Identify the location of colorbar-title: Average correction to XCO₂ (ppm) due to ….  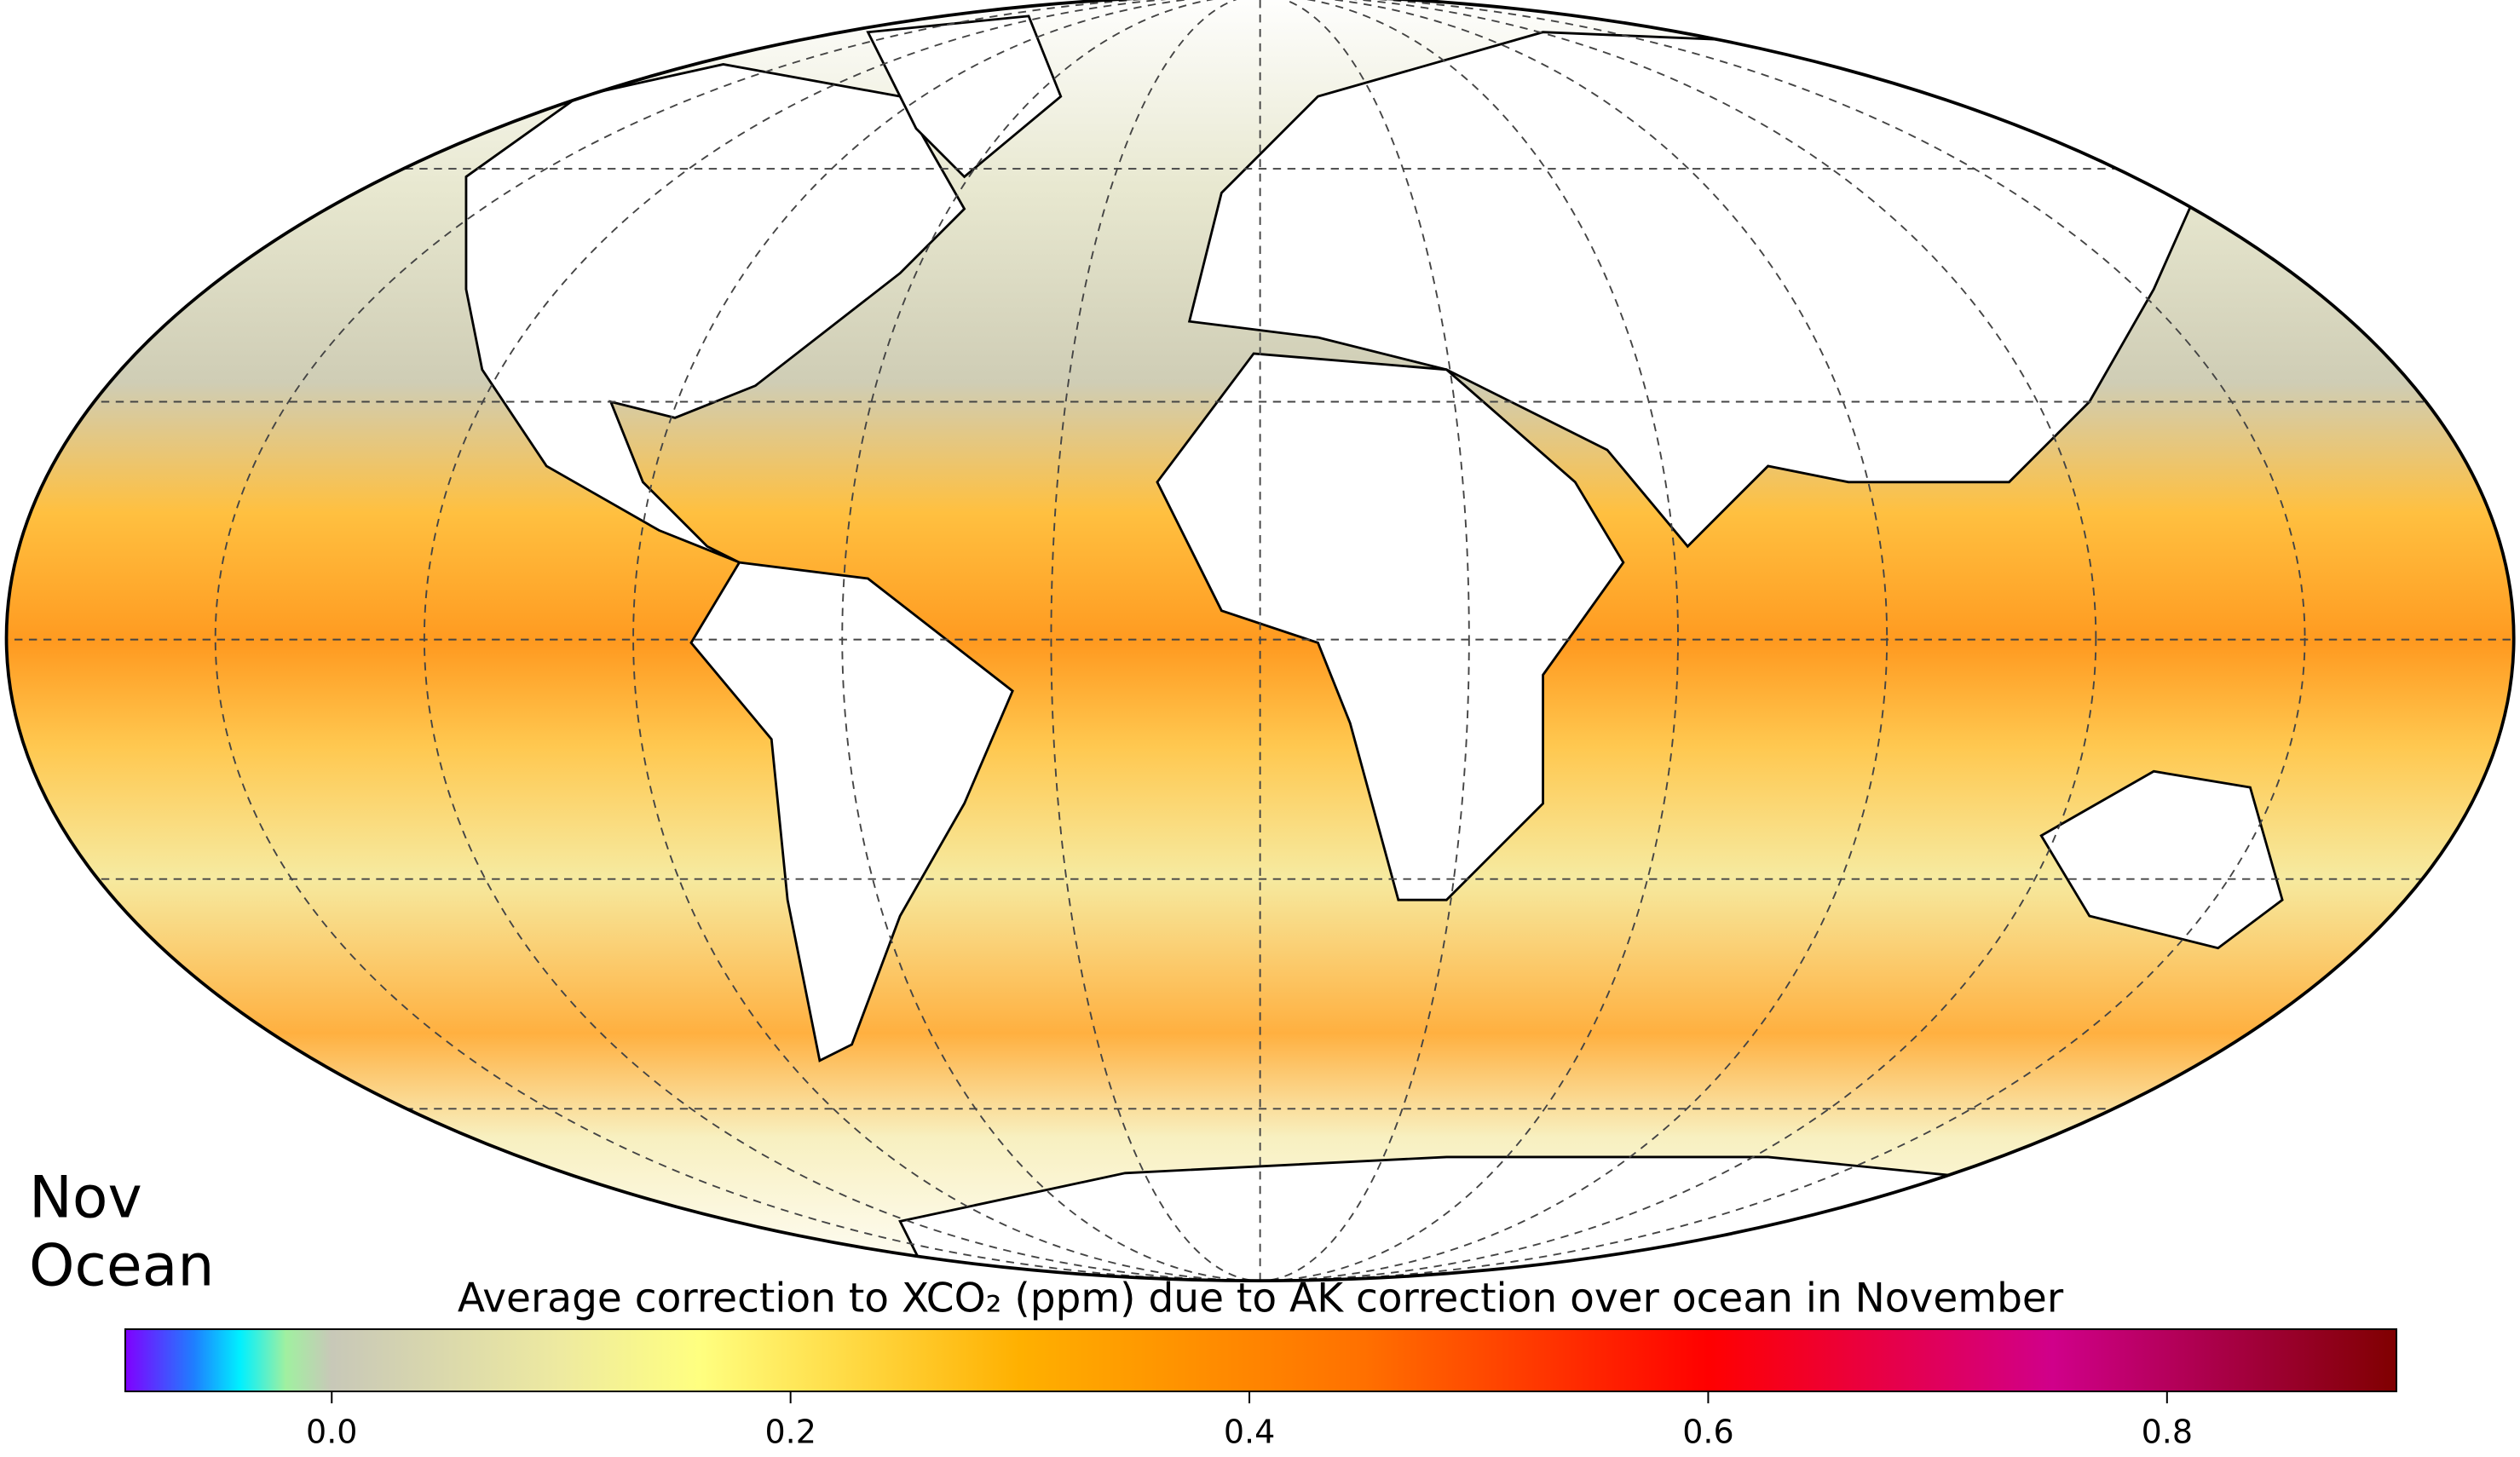
(1261, 1299).